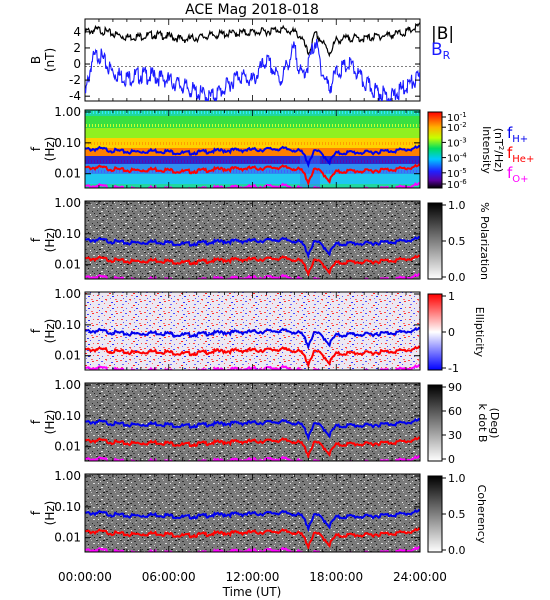 Image resolution: width=550 pixels, height=600 pixels. I want to click on intensity-colorbar-tick-label: 10⁻², so click(457, 127).